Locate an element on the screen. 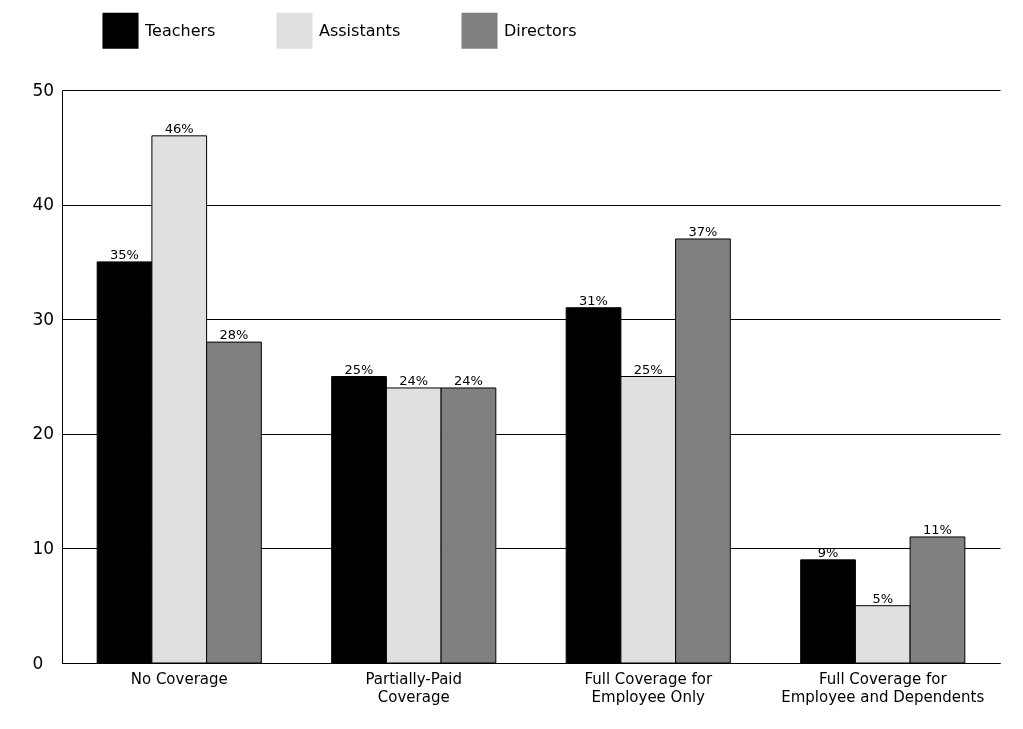  y-tick-label: 10 is located at coordinates (43, 547).